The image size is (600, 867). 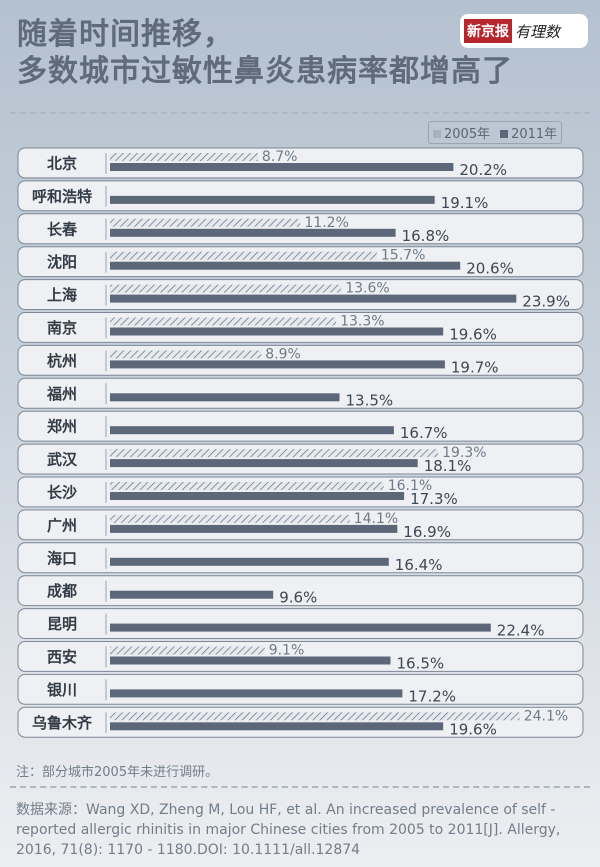 I want to click on legend-2011: 2011年, so click(x=528, y=132).